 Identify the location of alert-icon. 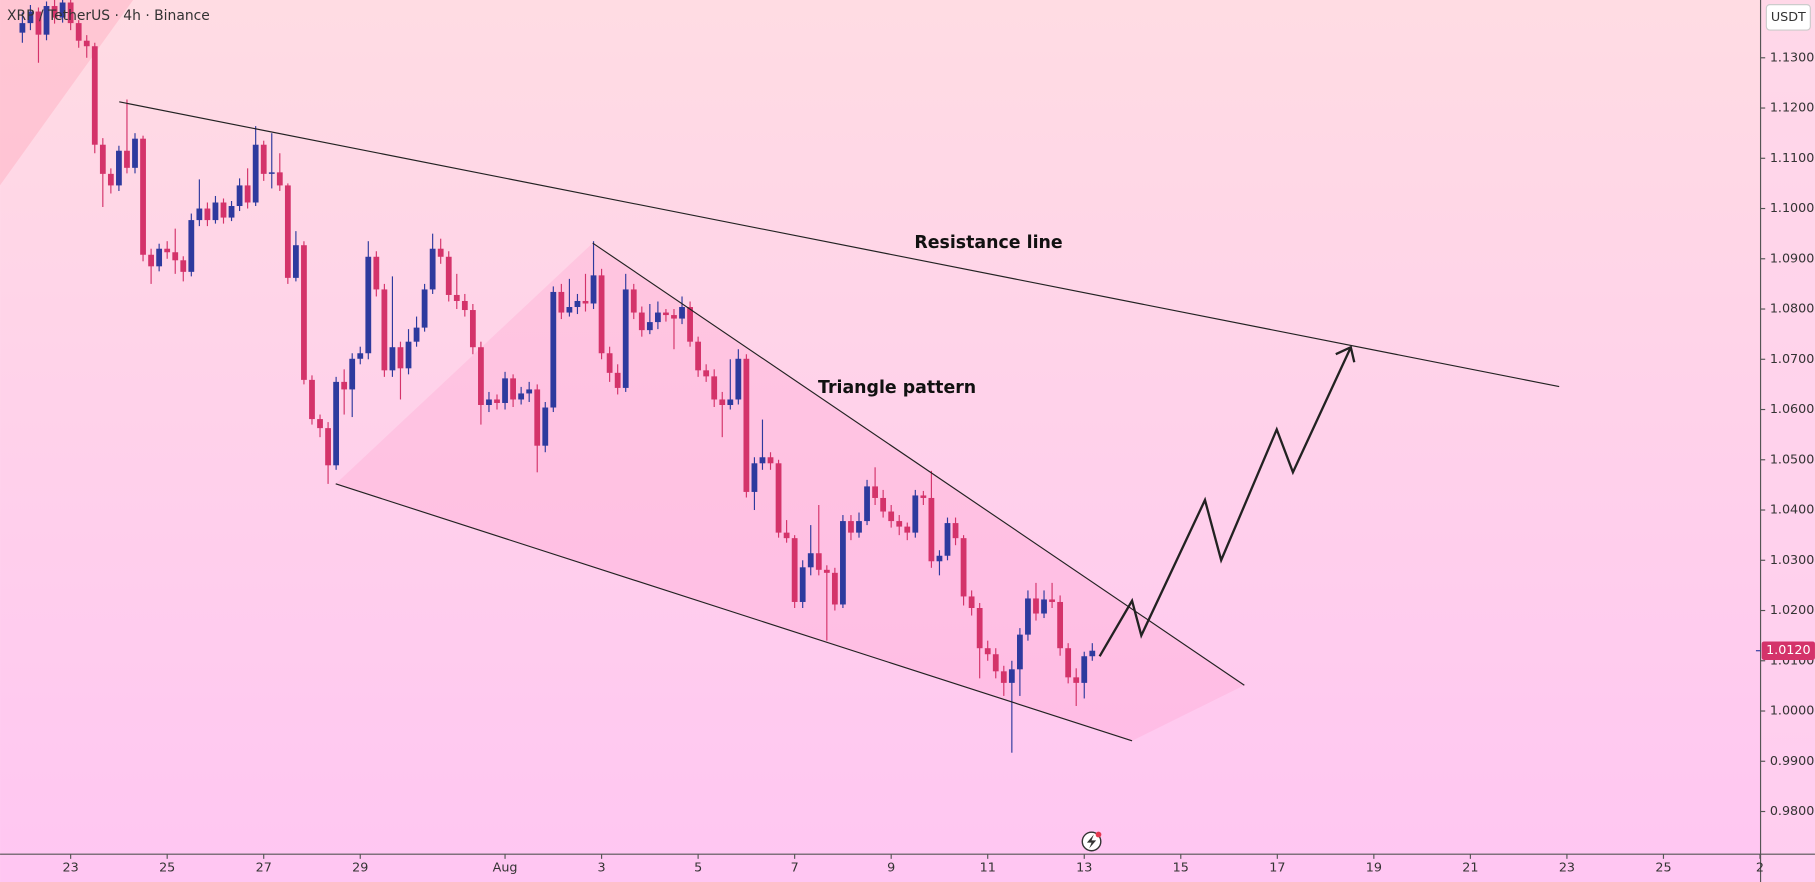
(1091, 841).